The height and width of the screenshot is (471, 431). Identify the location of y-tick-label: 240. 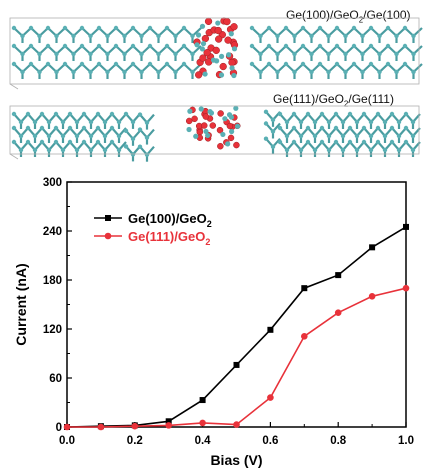
(52, 232).